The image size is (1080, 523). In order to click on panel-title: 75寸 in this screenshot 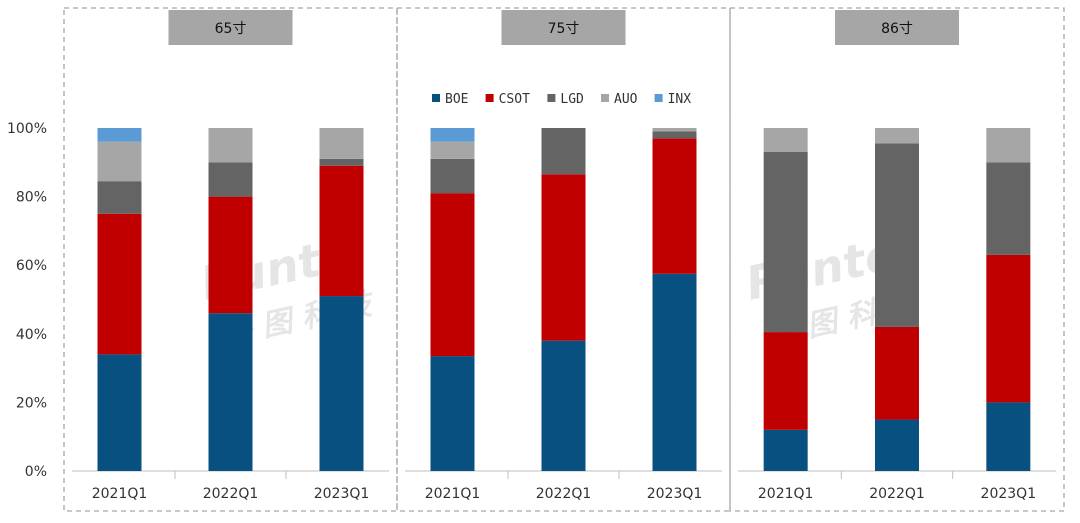, I will do `click(564, 29)`.